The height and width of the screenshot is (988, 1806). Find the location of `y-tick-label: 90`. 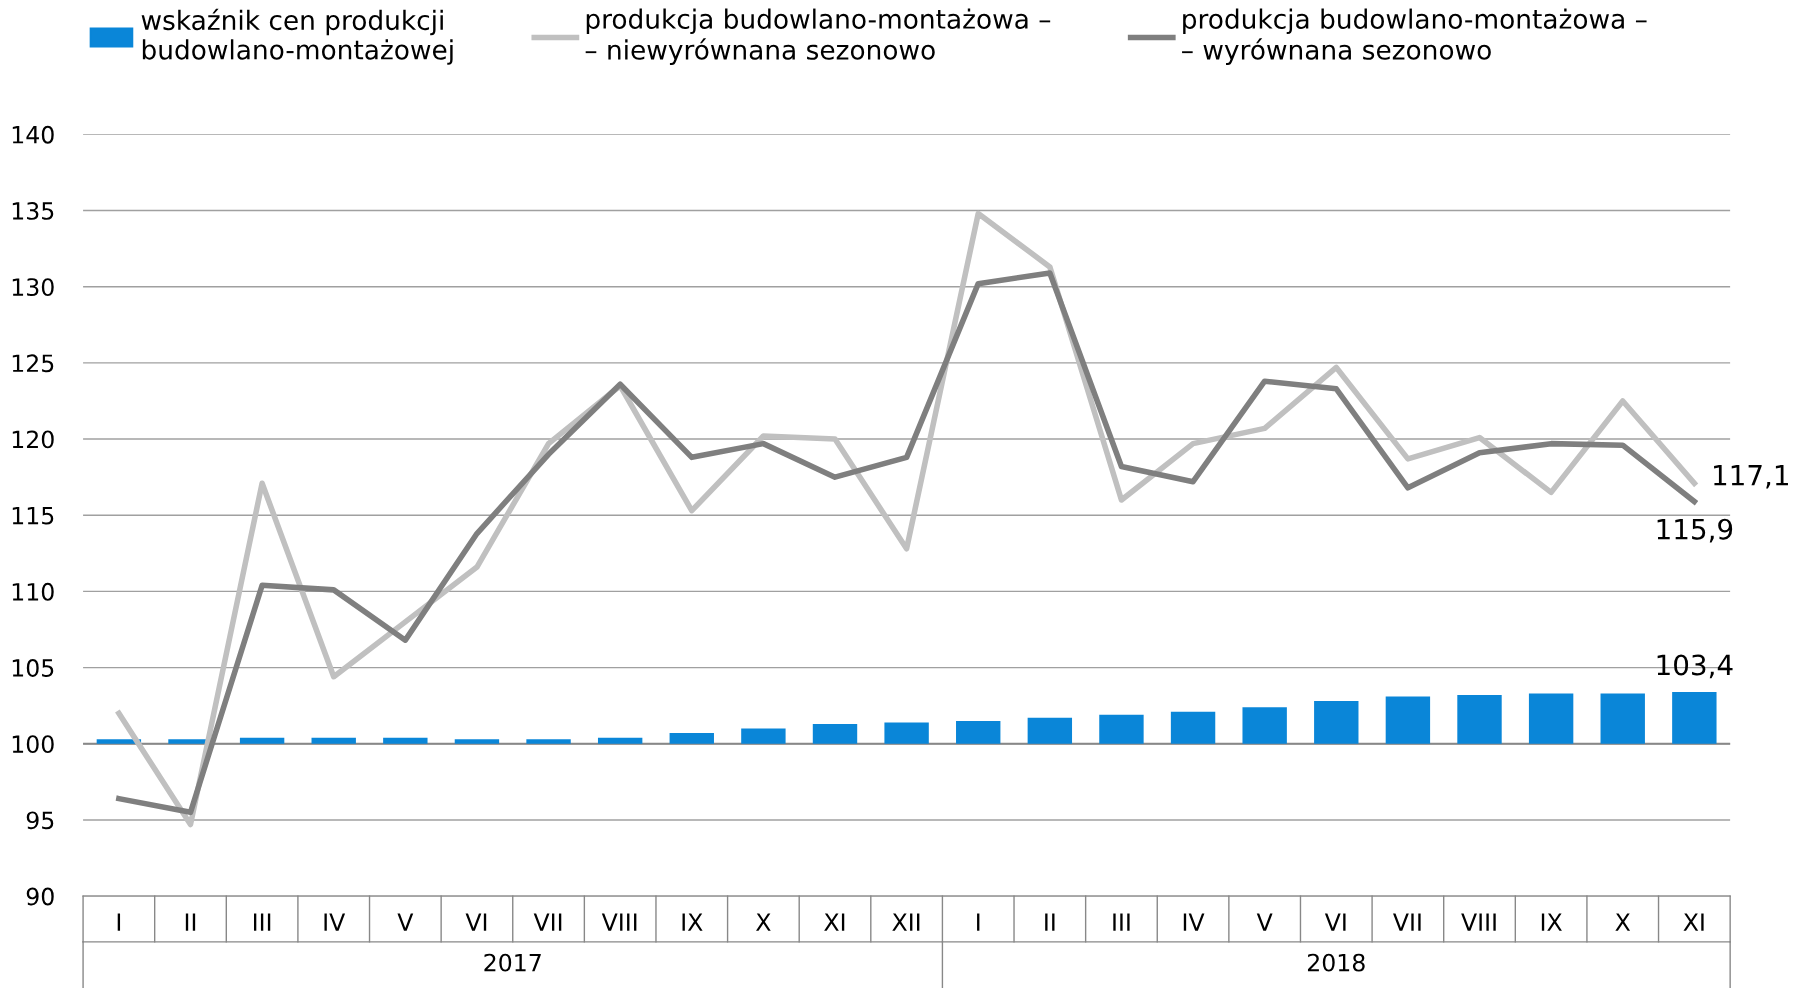

y-tick-label: 90 is located at coordinates (40, 896).